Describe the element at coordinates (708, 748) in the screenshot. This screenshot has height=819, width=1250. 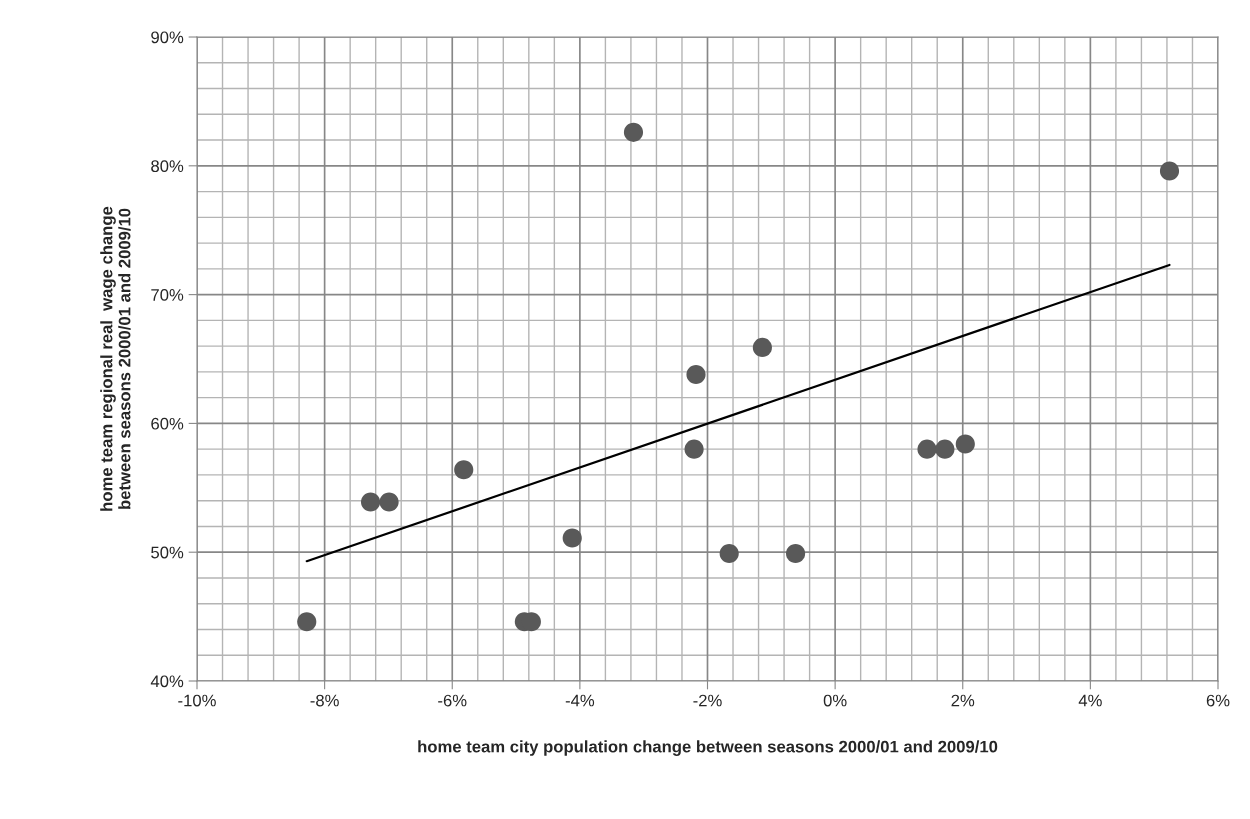
I see `x-axis-title: home team city population change between seasons 2000/01 and 2009/10` at that location.